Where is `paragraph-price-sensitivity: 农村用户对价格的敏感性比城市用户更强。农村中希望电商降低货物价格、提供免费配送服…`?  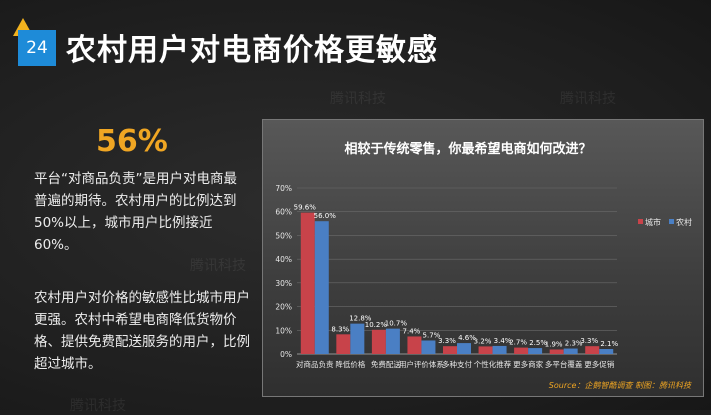
paragraph-price-sensitivity: 农村用户对价格的敏感性比城市用户更强。农村中希望电商降低货物价格、提供免费配送服… is located at coordinates (142, 331).